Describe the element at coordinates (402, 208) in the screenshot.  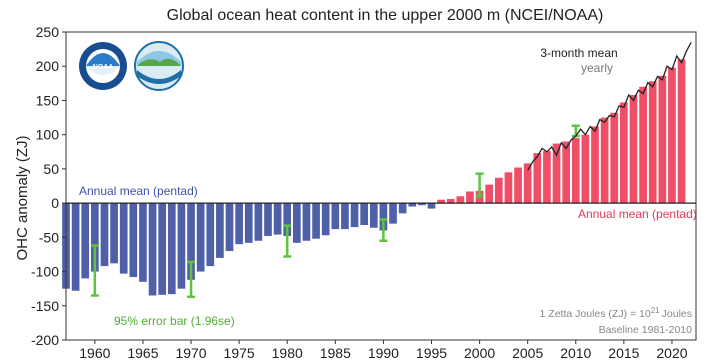
I see `bar-1992` at that location.